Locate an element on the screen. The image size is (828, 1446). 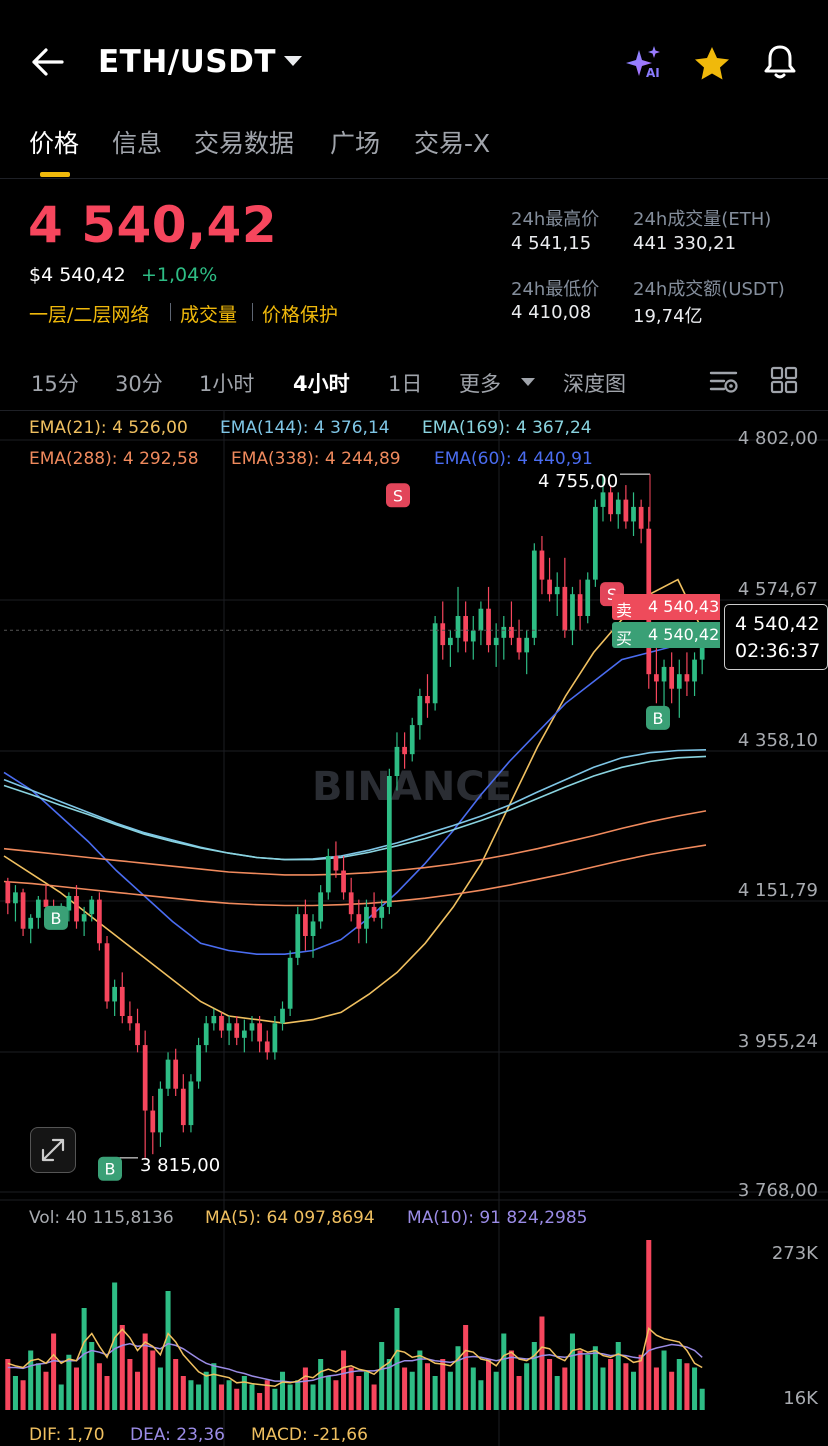
stat-high: 4 541,15 is located at coordinates (551, 243).